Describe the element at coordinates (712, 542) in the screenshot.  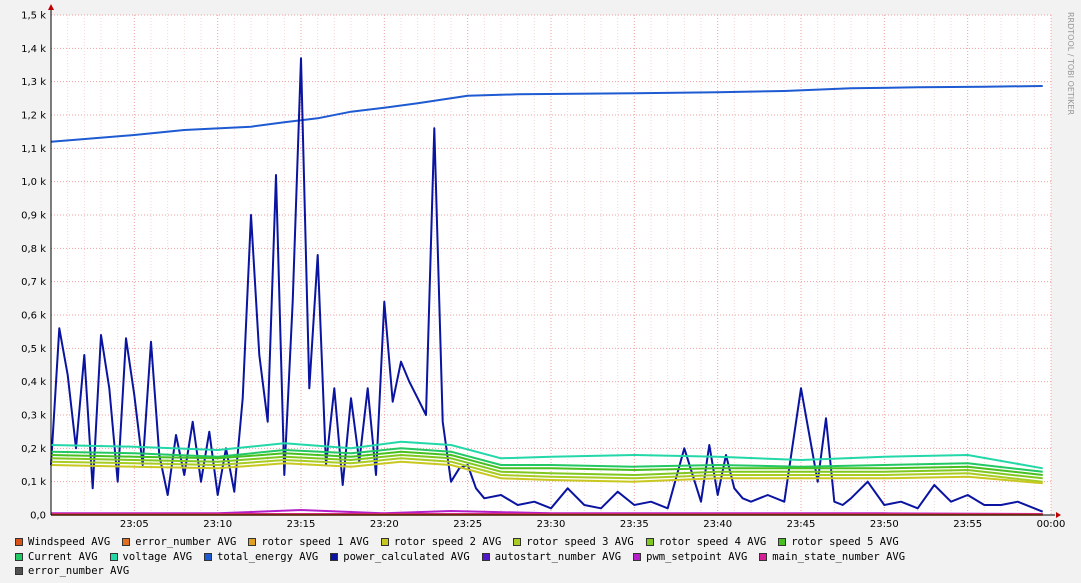
I see `legend-label: rotor speed 4 AVG` at that location.